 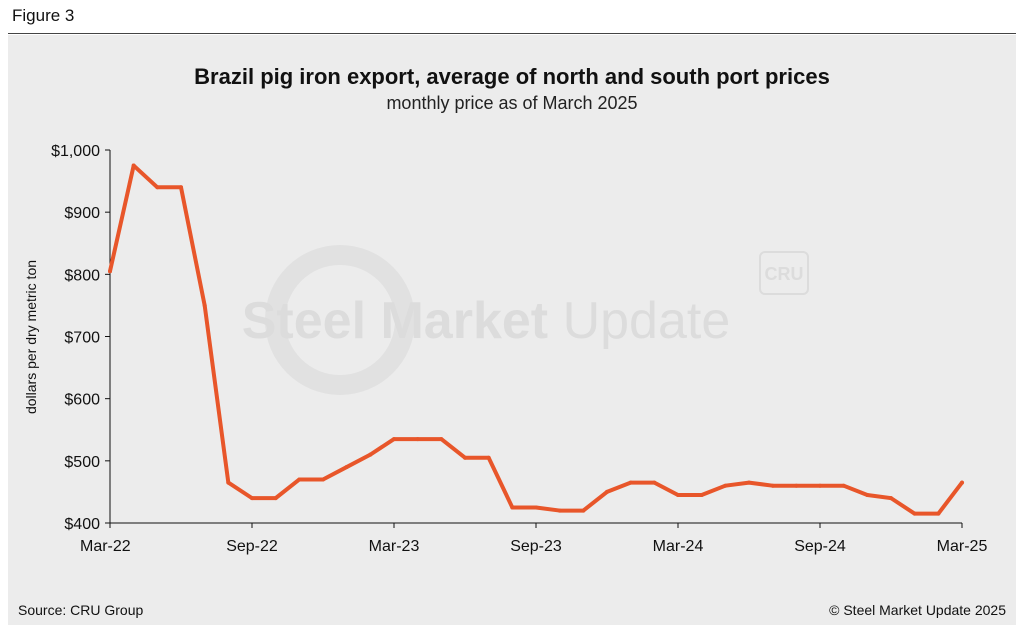 I want to click on watermark-circle-inner, so click(x=340, y=320).